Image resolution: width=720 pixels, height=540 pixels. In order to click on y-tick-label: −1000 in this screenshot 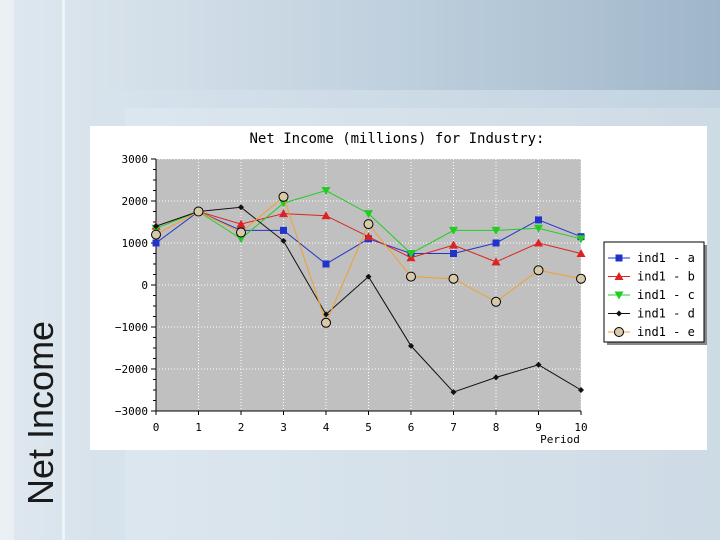, I will do `click(131, 327)`.